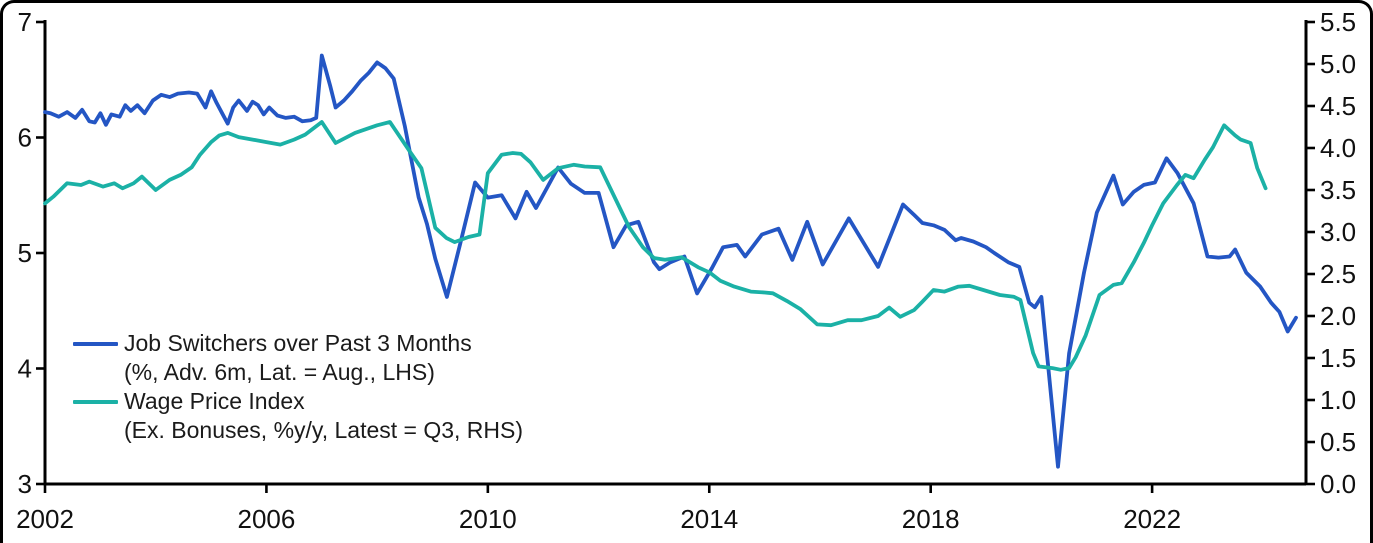  I want to click on right-axis-tick-label: 0.5, so click(1338, 442).